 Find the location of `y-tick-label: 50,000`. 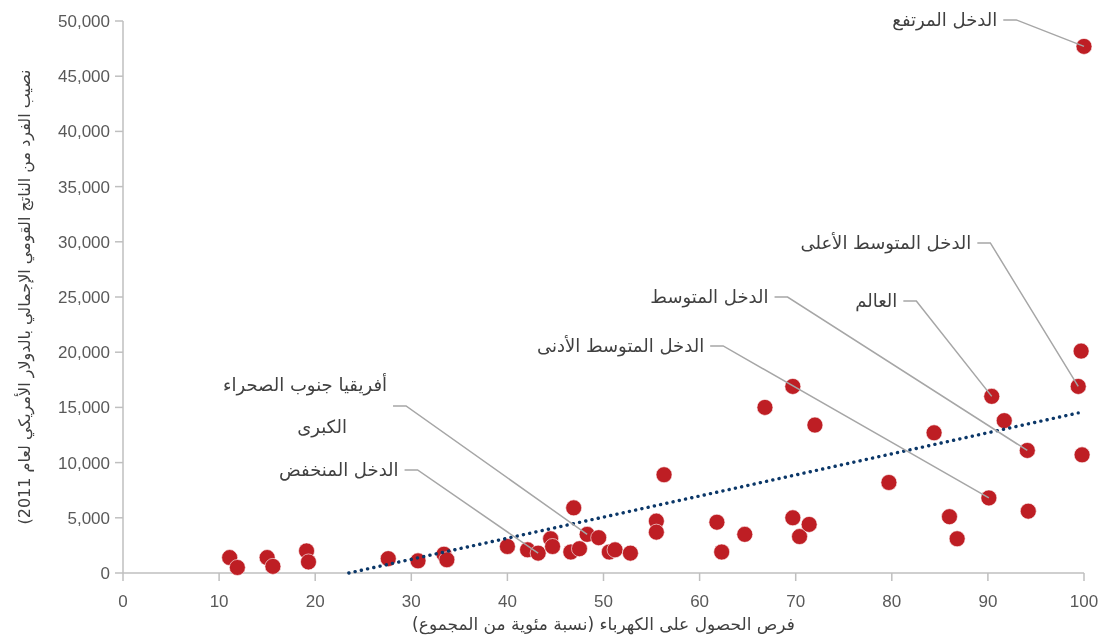

y-tick-label: 50,000 is located at coordinates (84, 21).